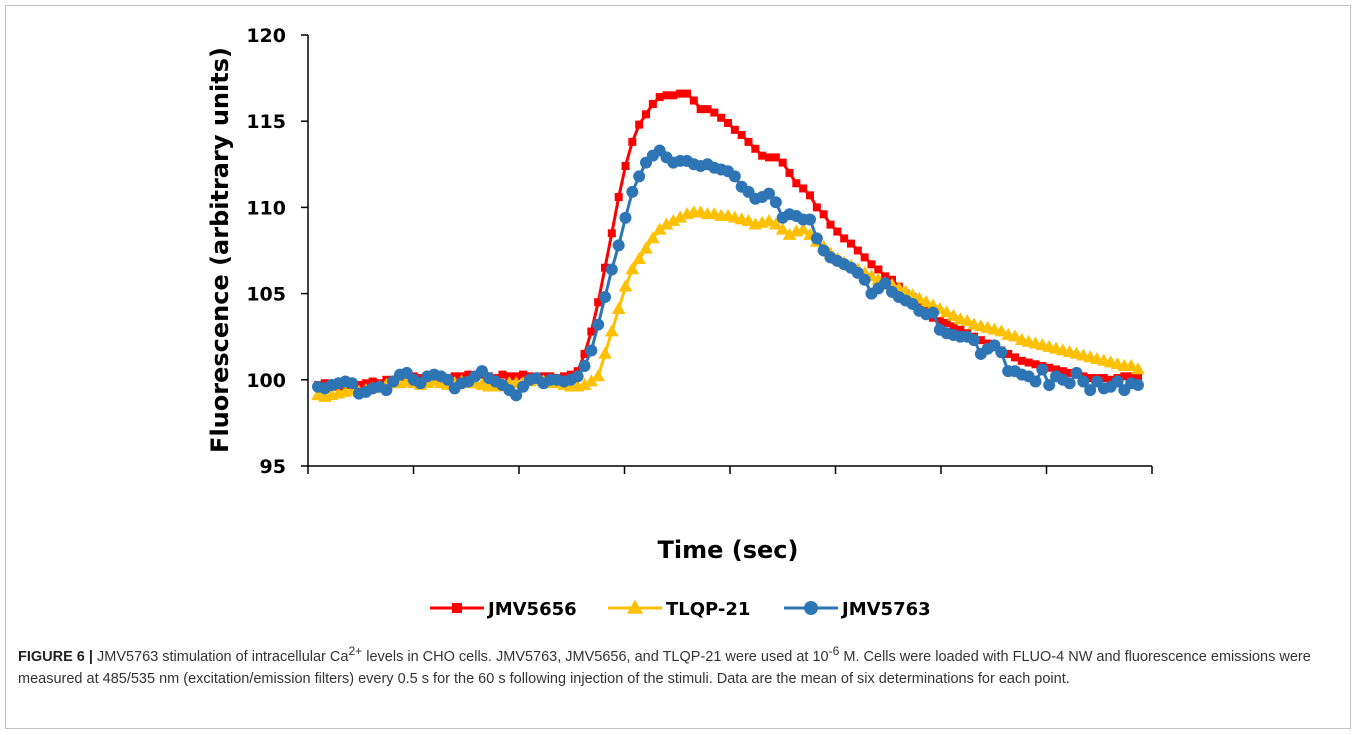  Describe the element at coordinates (728, 550) in the screenshot. I see `x-axis-title: Time (sec)` at that location.